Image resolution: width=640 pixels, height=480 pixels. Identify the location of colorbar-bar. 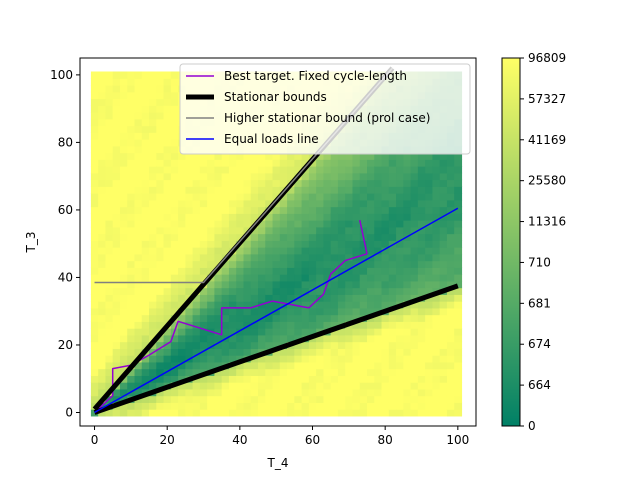
(511, 242).